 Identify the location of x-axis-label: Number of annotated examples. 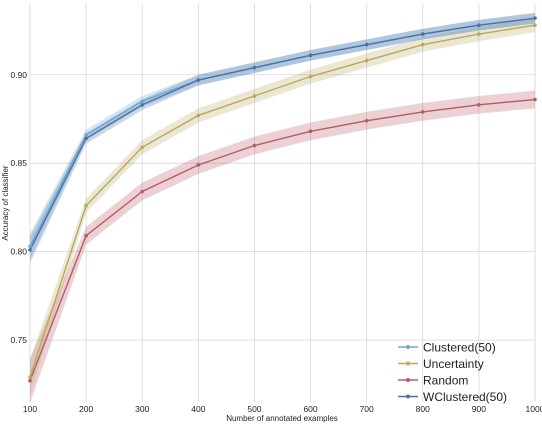
(282, 418).